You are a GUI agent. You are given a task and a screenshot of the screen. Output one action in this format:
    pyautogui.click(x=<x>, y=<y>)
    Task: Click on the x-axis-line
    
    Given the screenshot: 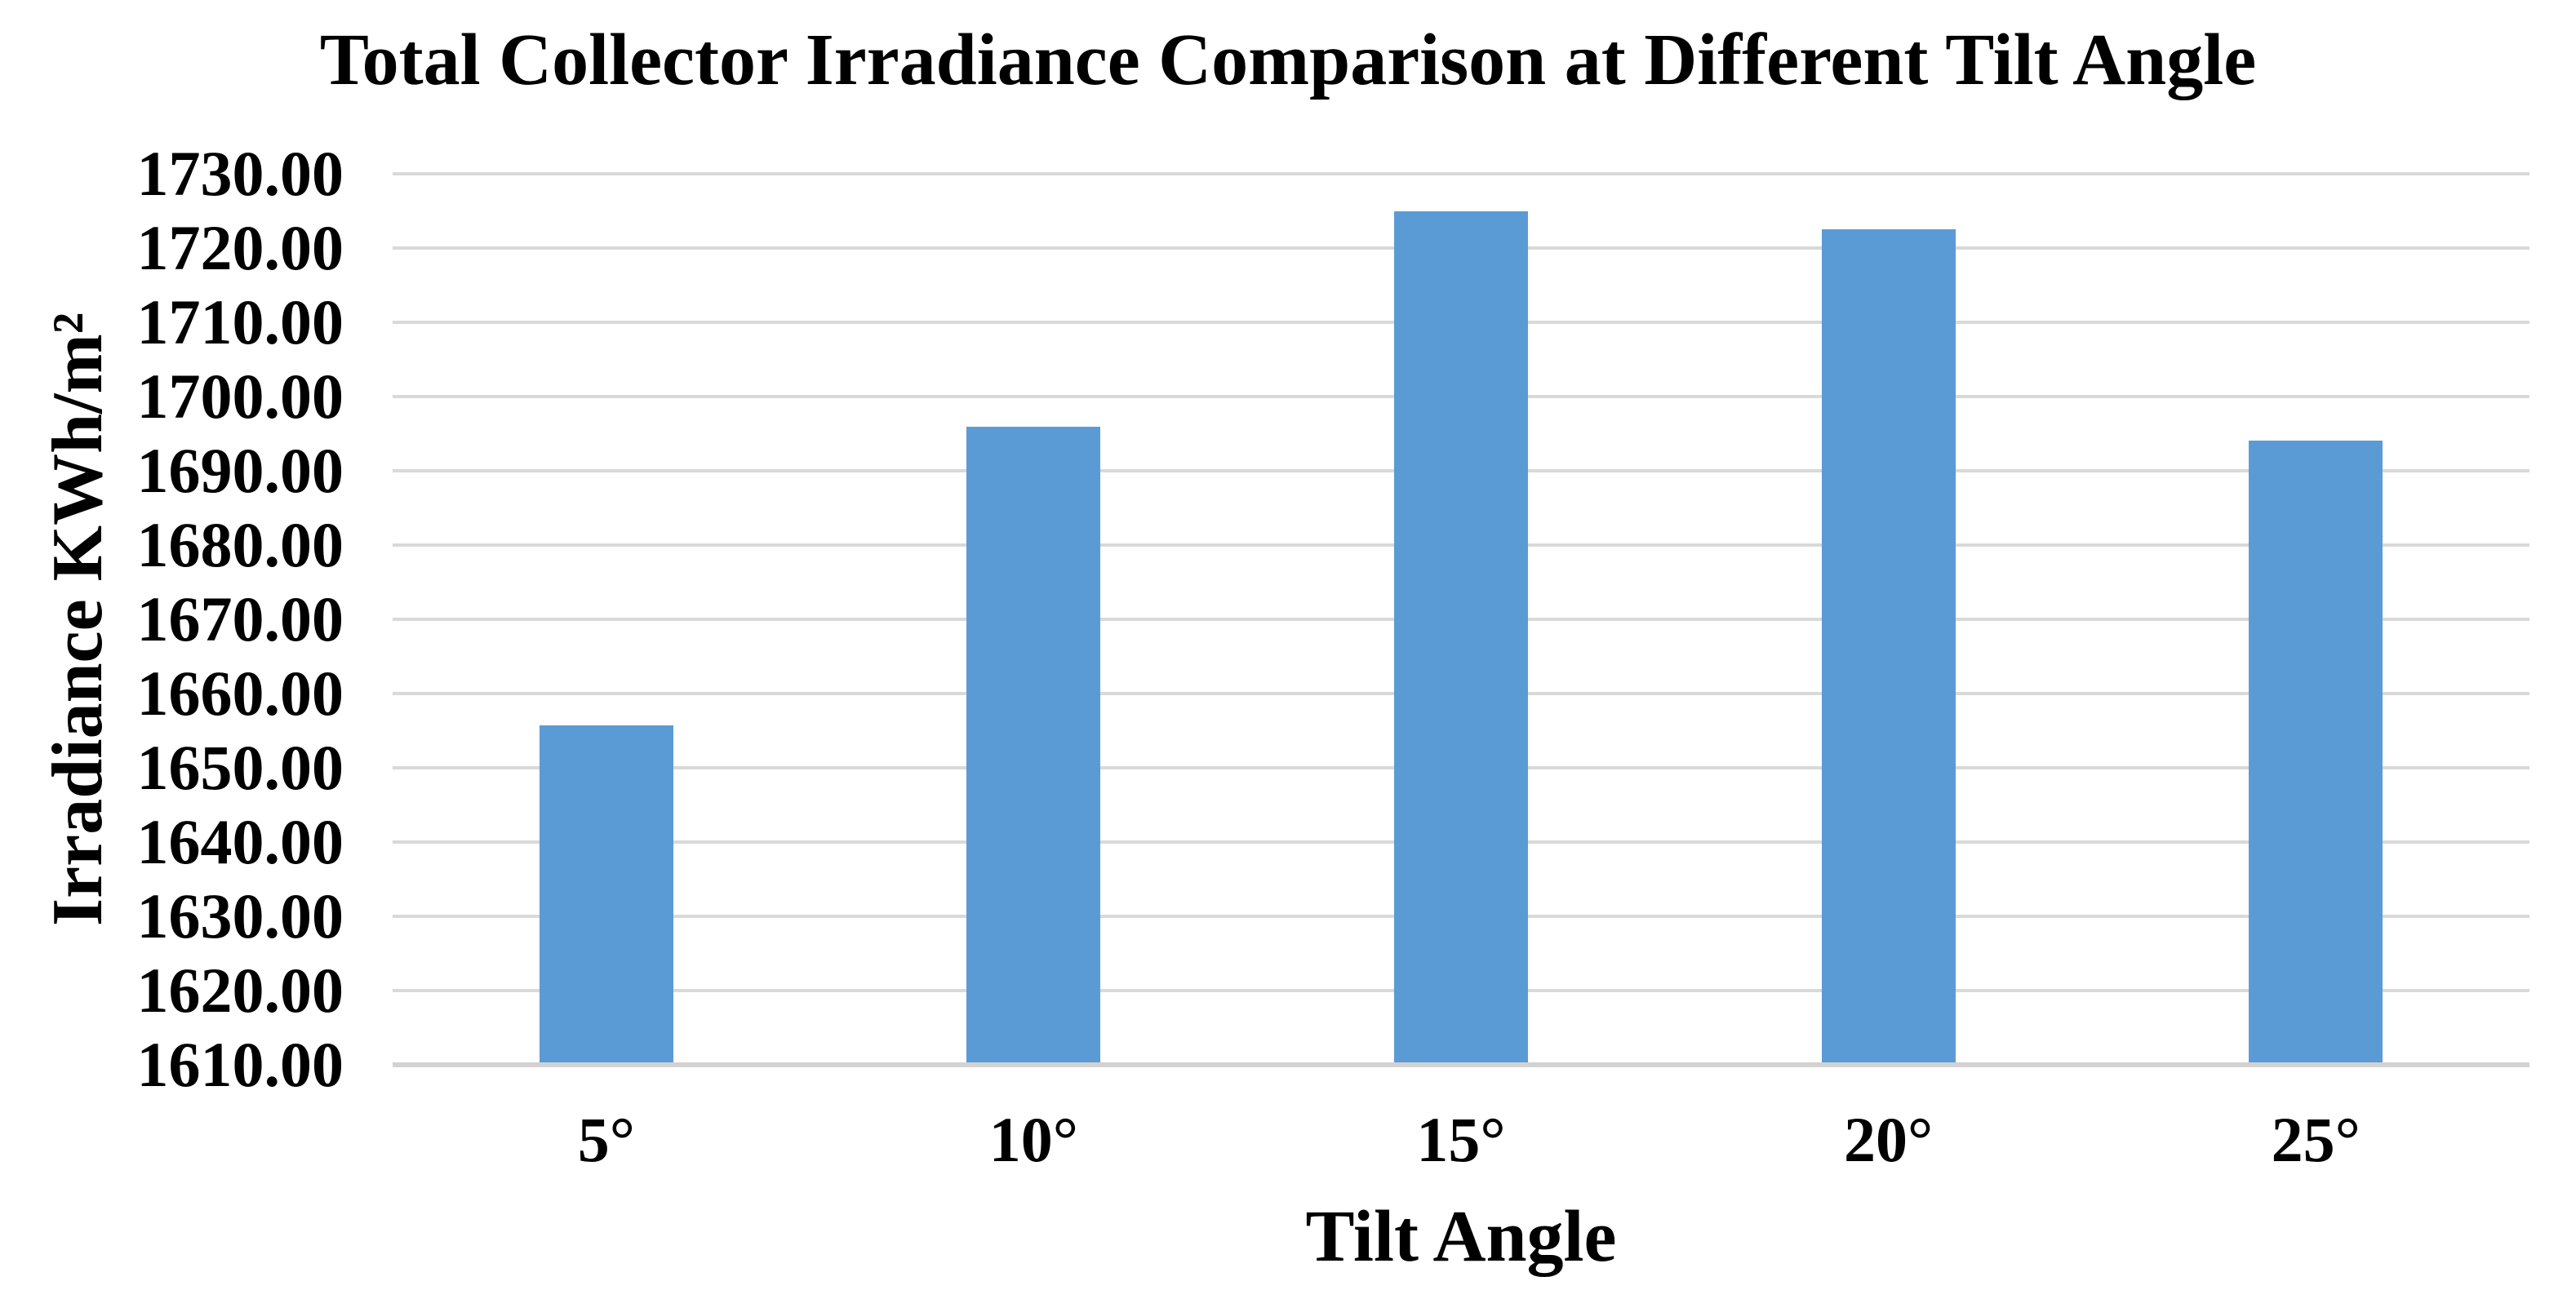 What is the action you would take?
    pyautogui.click(x=1461, y=1064)
    